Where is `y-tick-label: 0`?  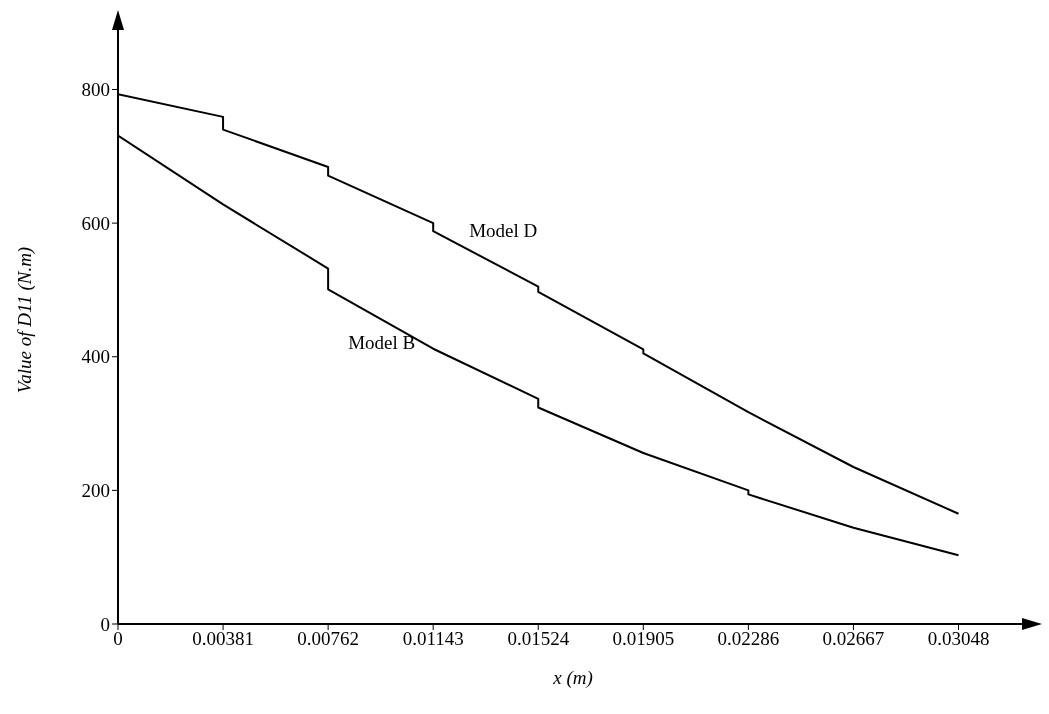
y-tick-label: 0 is located at coordinates (105, 624).